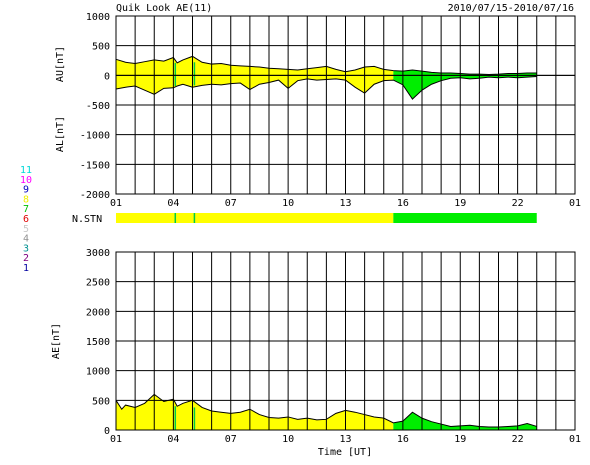 The image size is (590, 465). I want to click on nstn-bar, so click(326, 218).